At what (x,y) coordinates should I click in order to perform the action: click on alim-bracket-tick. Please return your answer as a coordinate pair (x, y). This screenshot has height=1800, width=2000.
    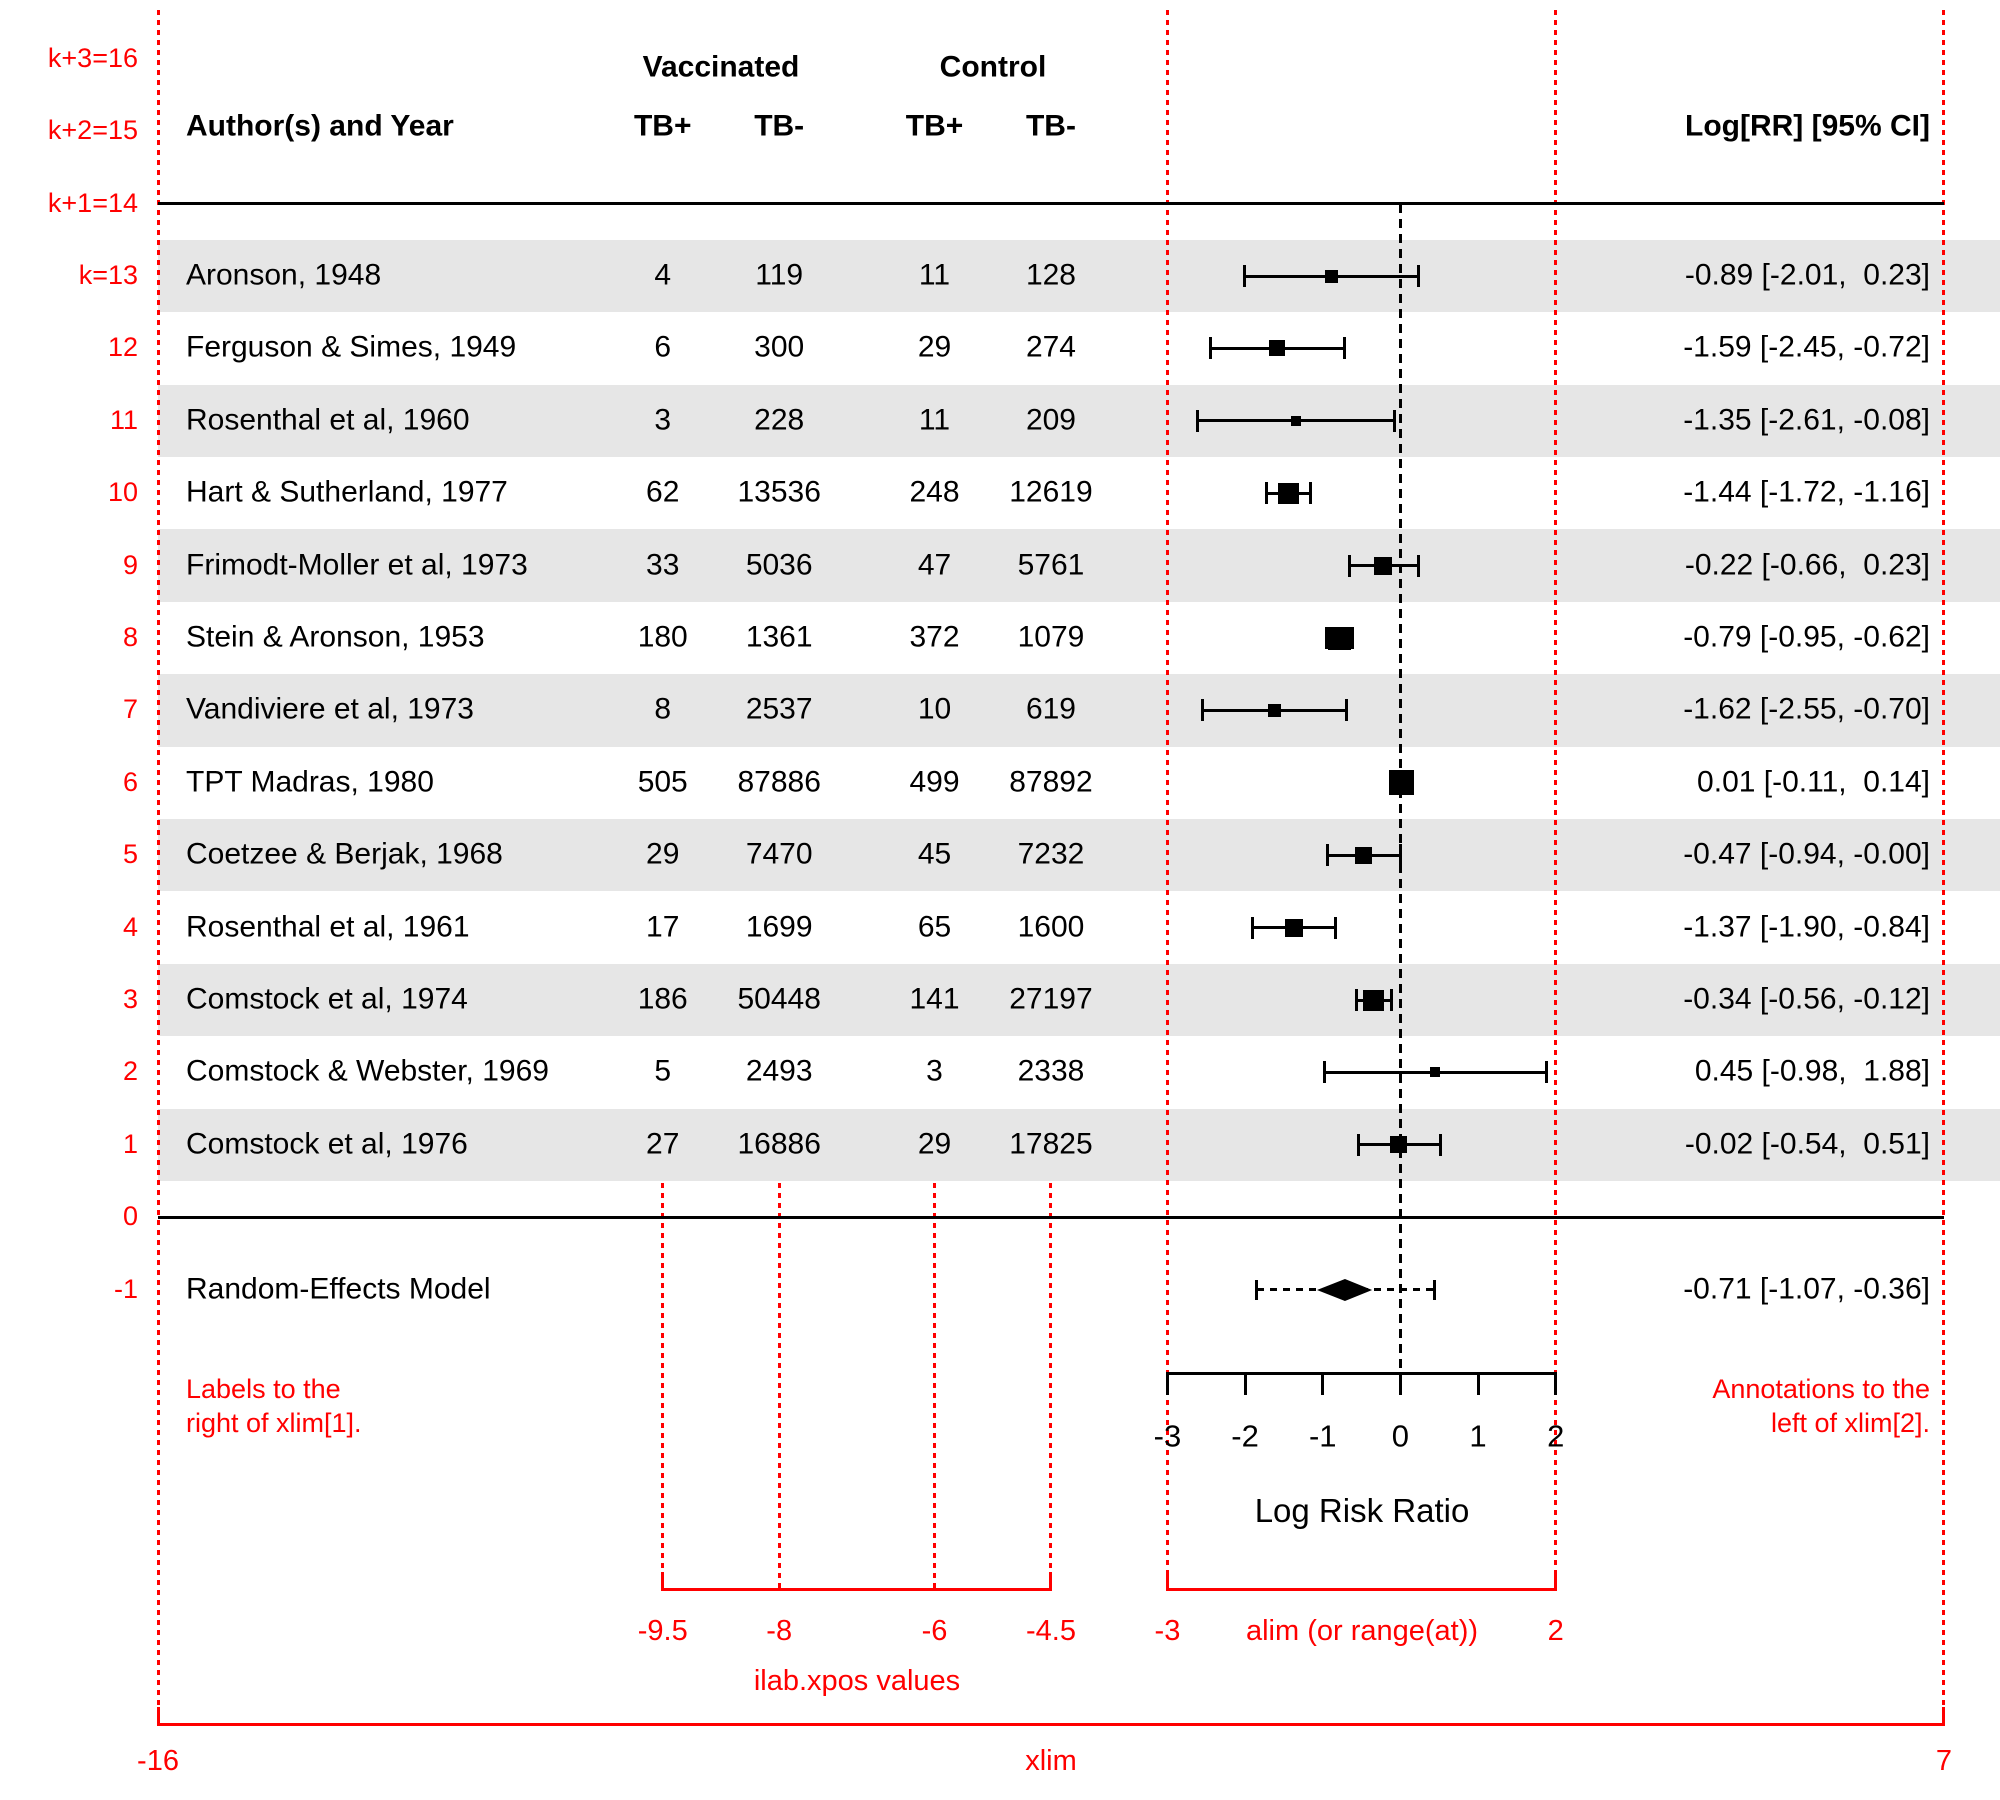
    Looking at the image, I should click on (1167, 1580).